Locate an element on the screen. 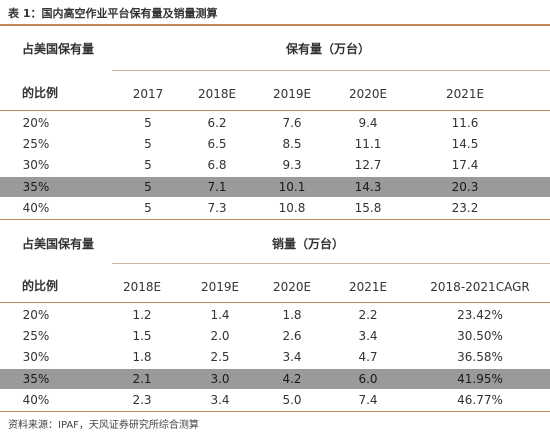 This screenshot has height=434, width=550. table-row-highlighted: 35% 5 7.1 10.1 14.3 20.3 is located at coordinates (275, 186).